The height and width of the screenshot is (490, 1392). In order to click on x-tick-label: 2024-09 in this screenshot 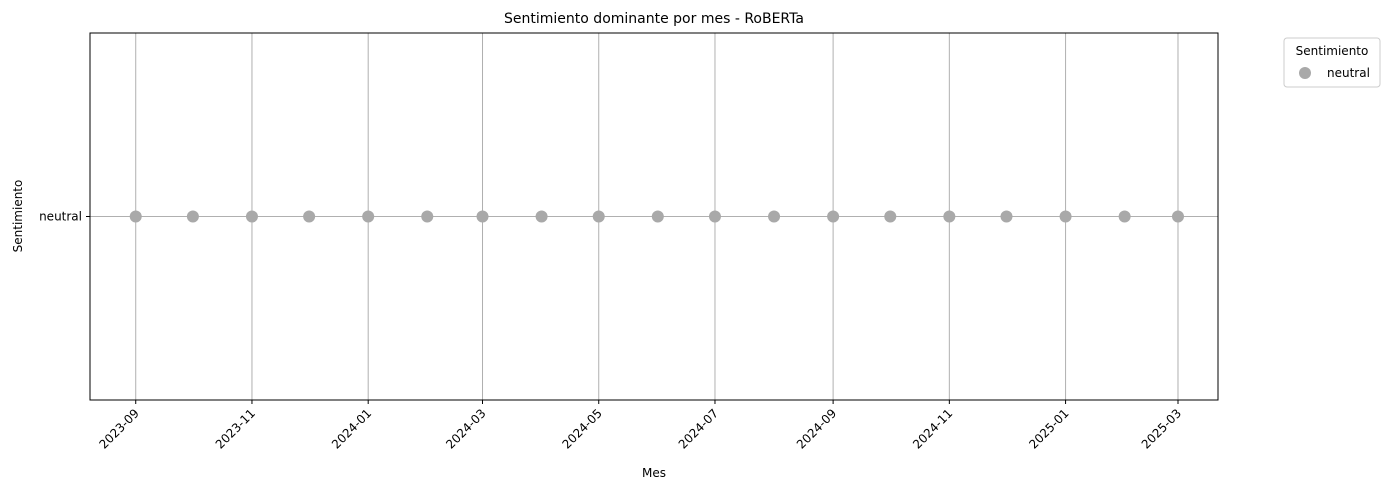, I will do `click(816, 428)`.